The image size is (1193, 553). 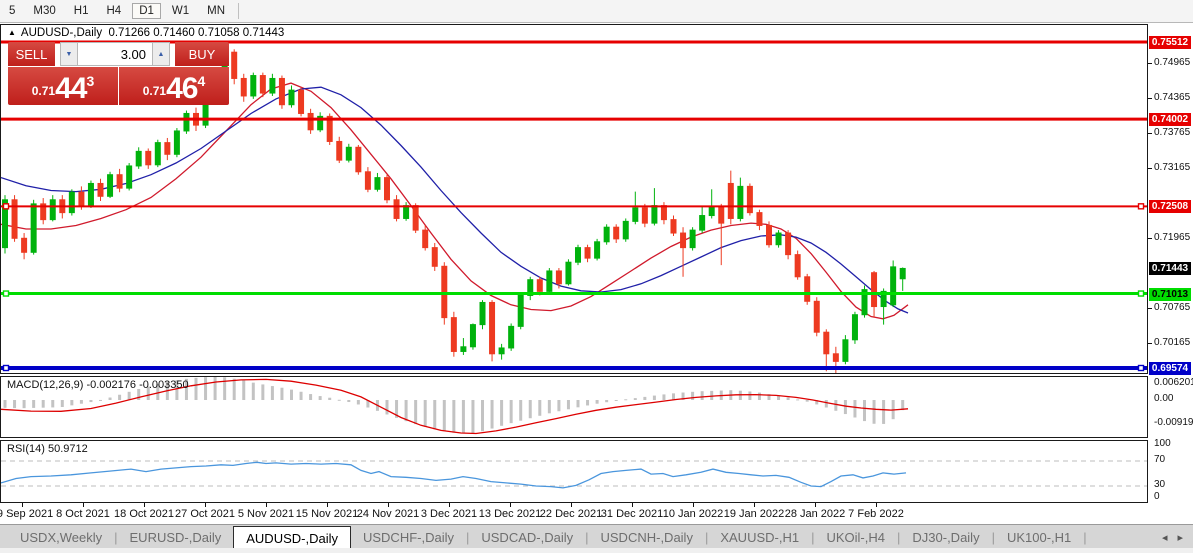 I want to click on chart-tab-EURUSD-Daily: EURUSD-,Daily, so click(x=175, y=537).